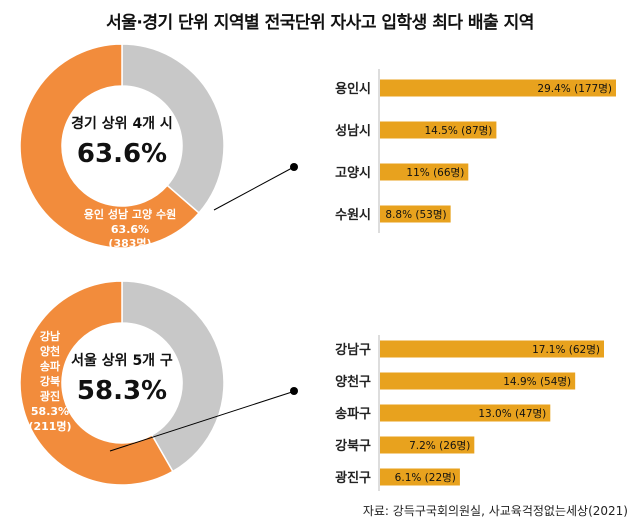 This screenshot has height=525, width=640. I want to click on seoul-slice-label: 강남, so click(50, 336).